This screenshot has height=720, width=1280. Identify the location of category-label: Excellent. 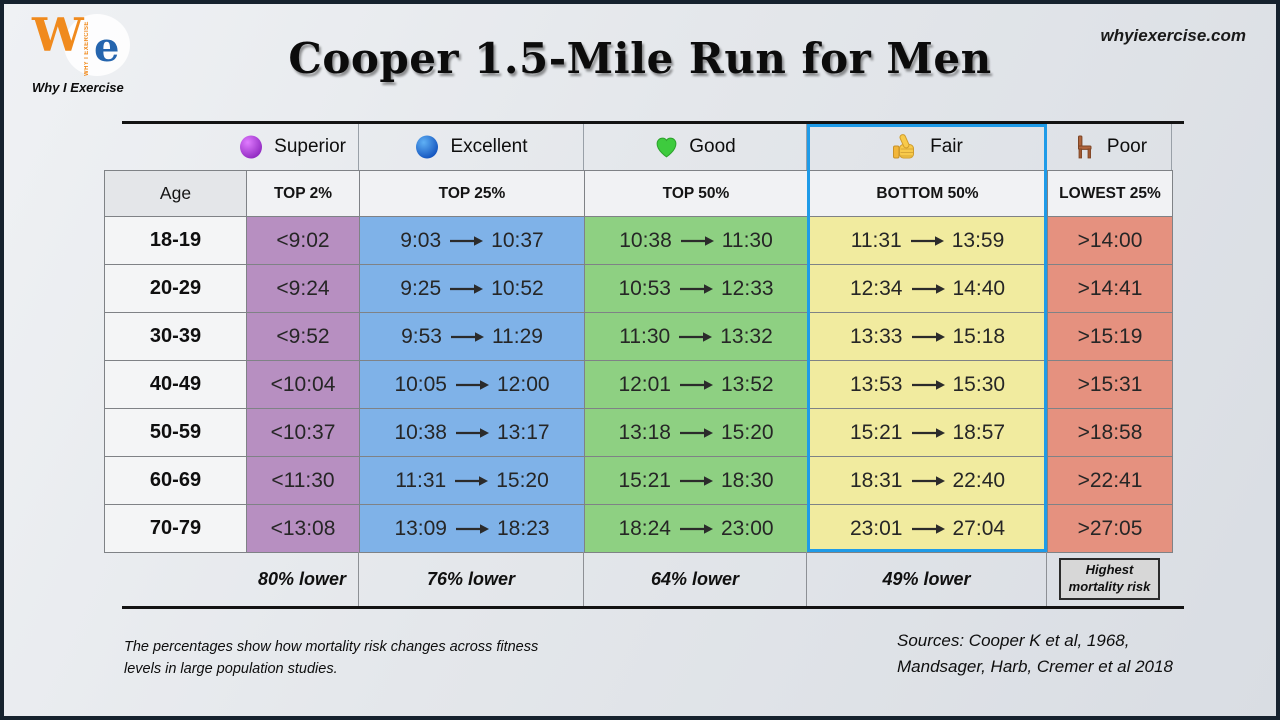
(489, 146).